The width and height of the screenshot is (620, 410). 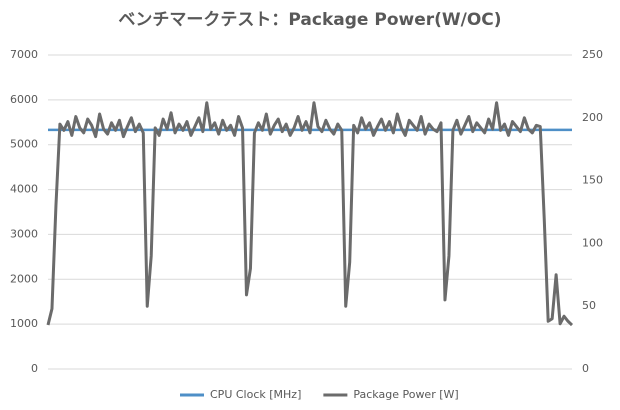 I want to click on legend-label: Package Power [W], so click(x=405, y=394).